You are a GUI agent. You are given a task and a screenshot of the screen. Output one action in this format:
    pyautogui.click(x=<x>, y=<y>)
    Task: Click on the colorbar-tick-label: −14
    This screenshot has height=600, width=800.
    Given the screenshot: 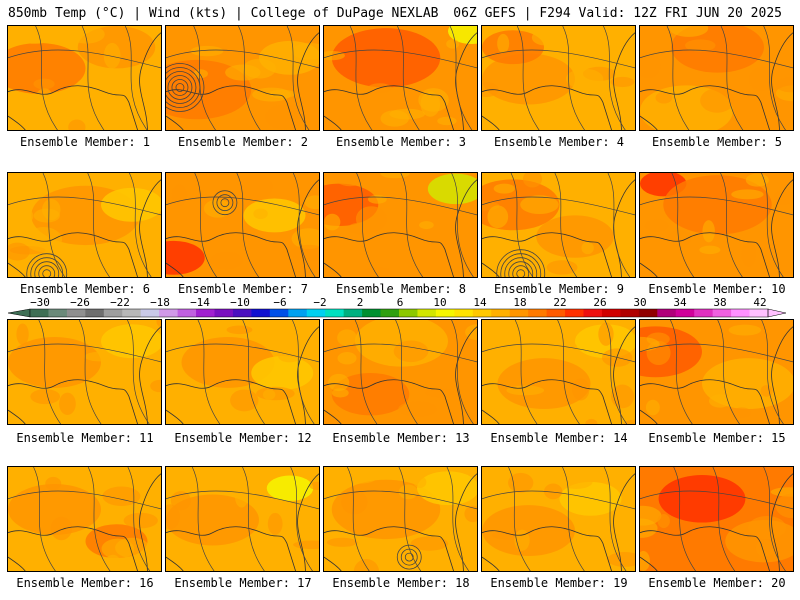 What is the action you would take?
    pyautogui.click(x=200, y=302)
    